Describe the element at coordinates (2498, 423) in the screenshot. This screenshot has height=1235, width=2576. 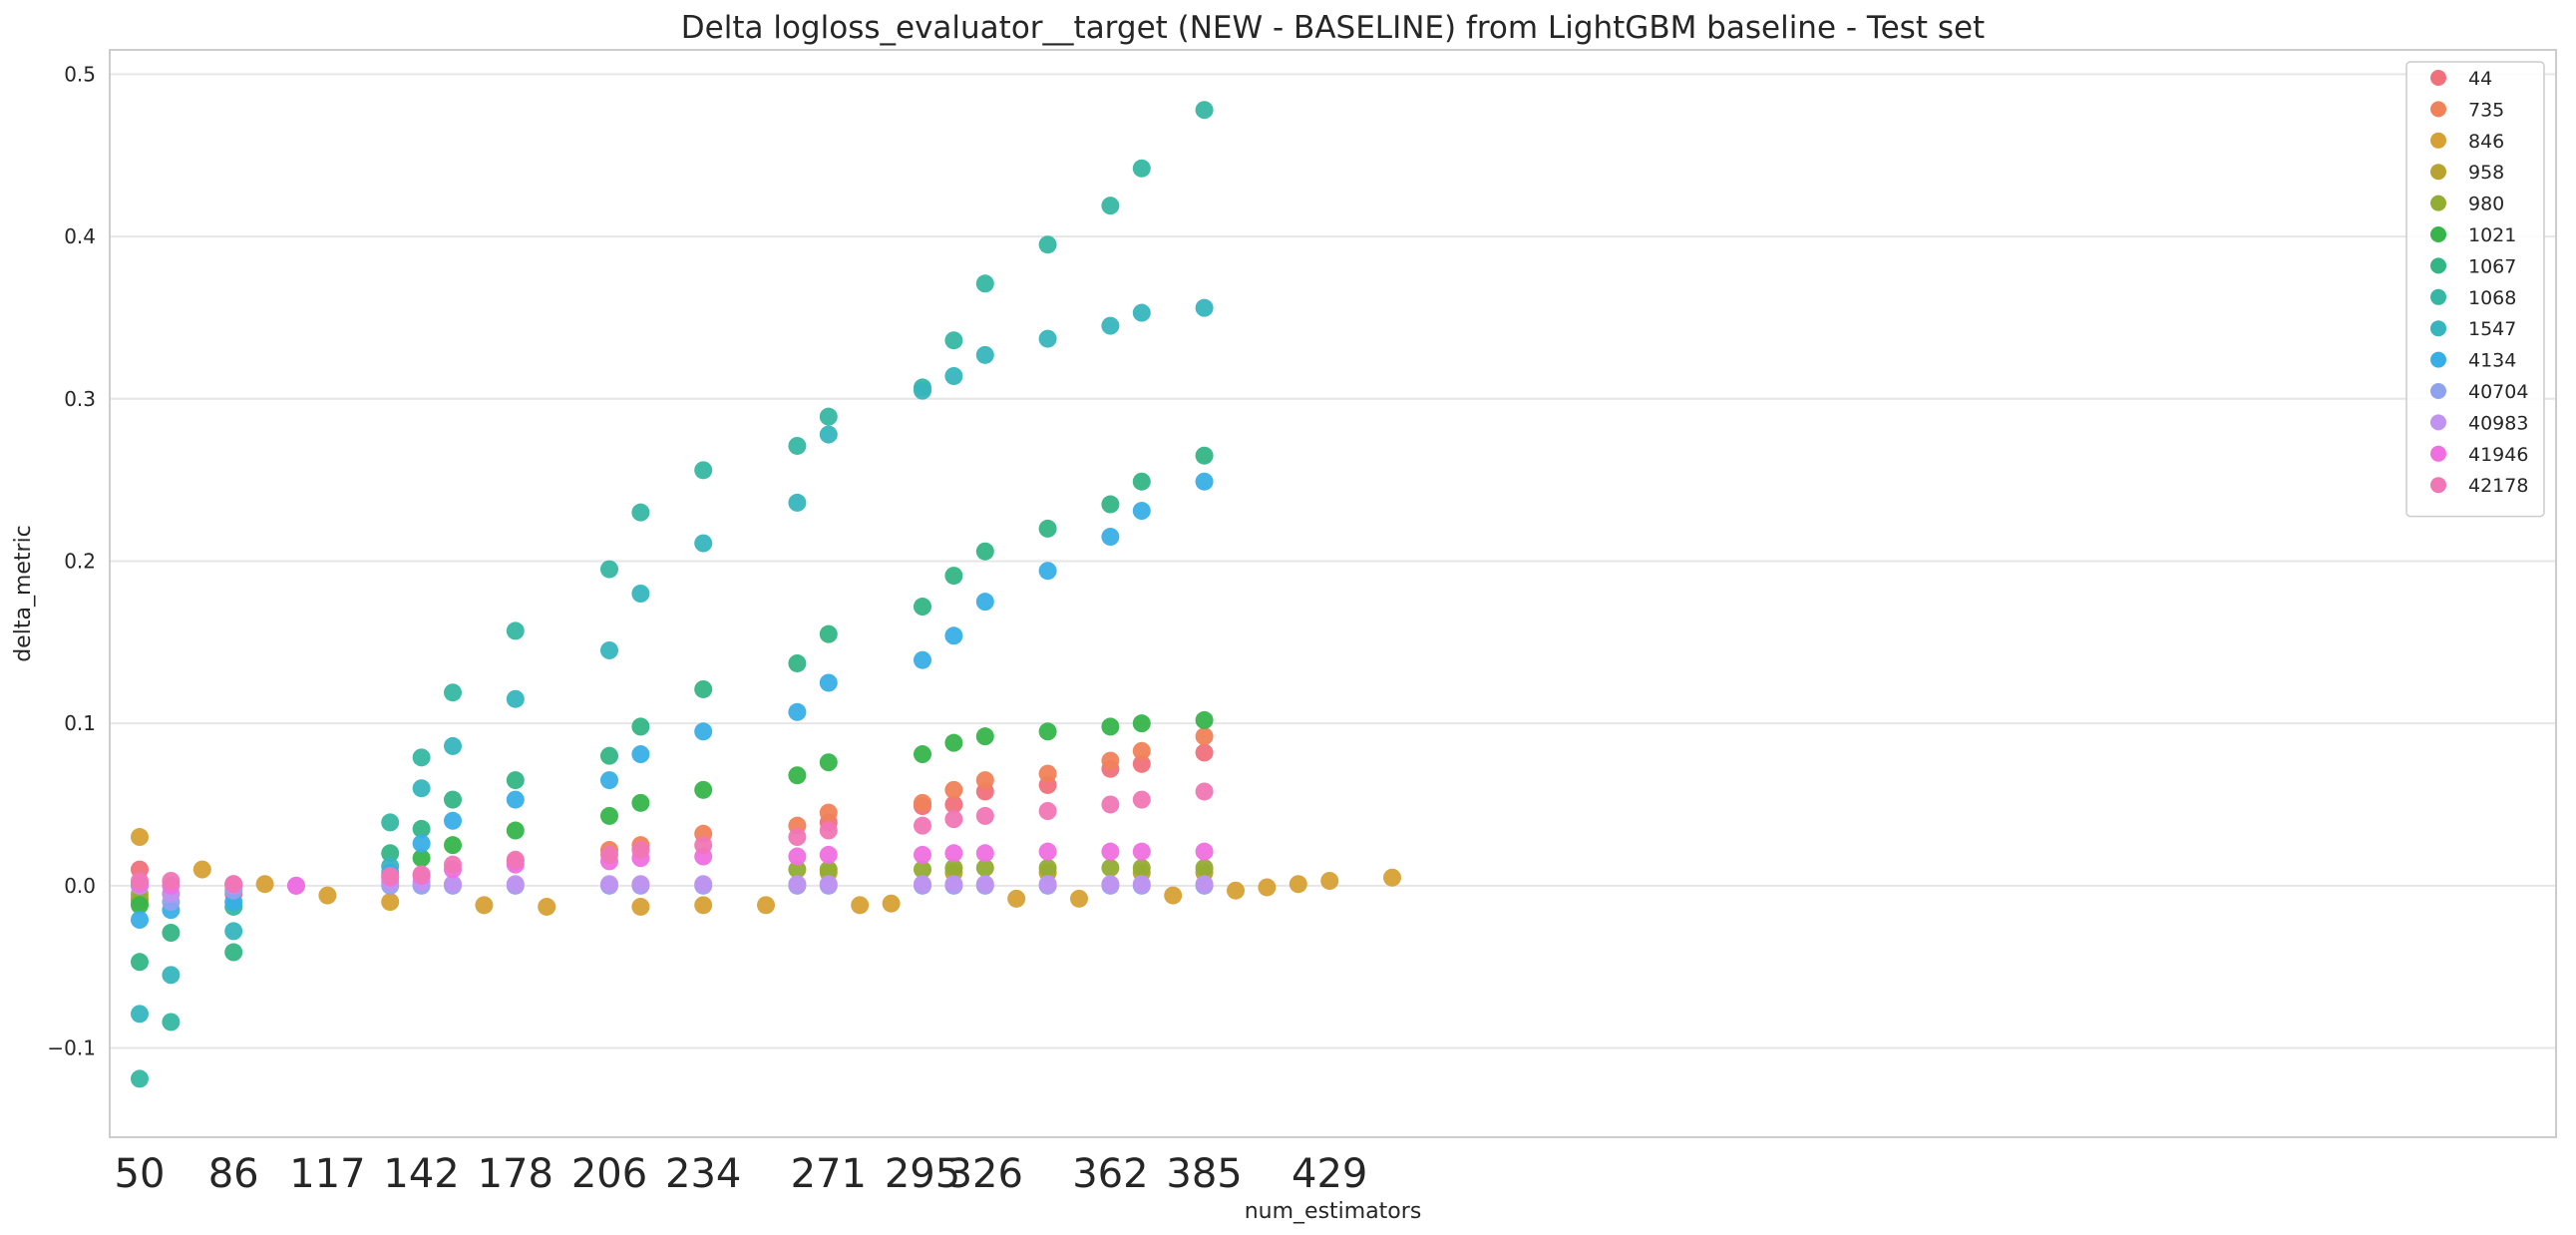
I see `legend-label-40983: 40983` at that location.